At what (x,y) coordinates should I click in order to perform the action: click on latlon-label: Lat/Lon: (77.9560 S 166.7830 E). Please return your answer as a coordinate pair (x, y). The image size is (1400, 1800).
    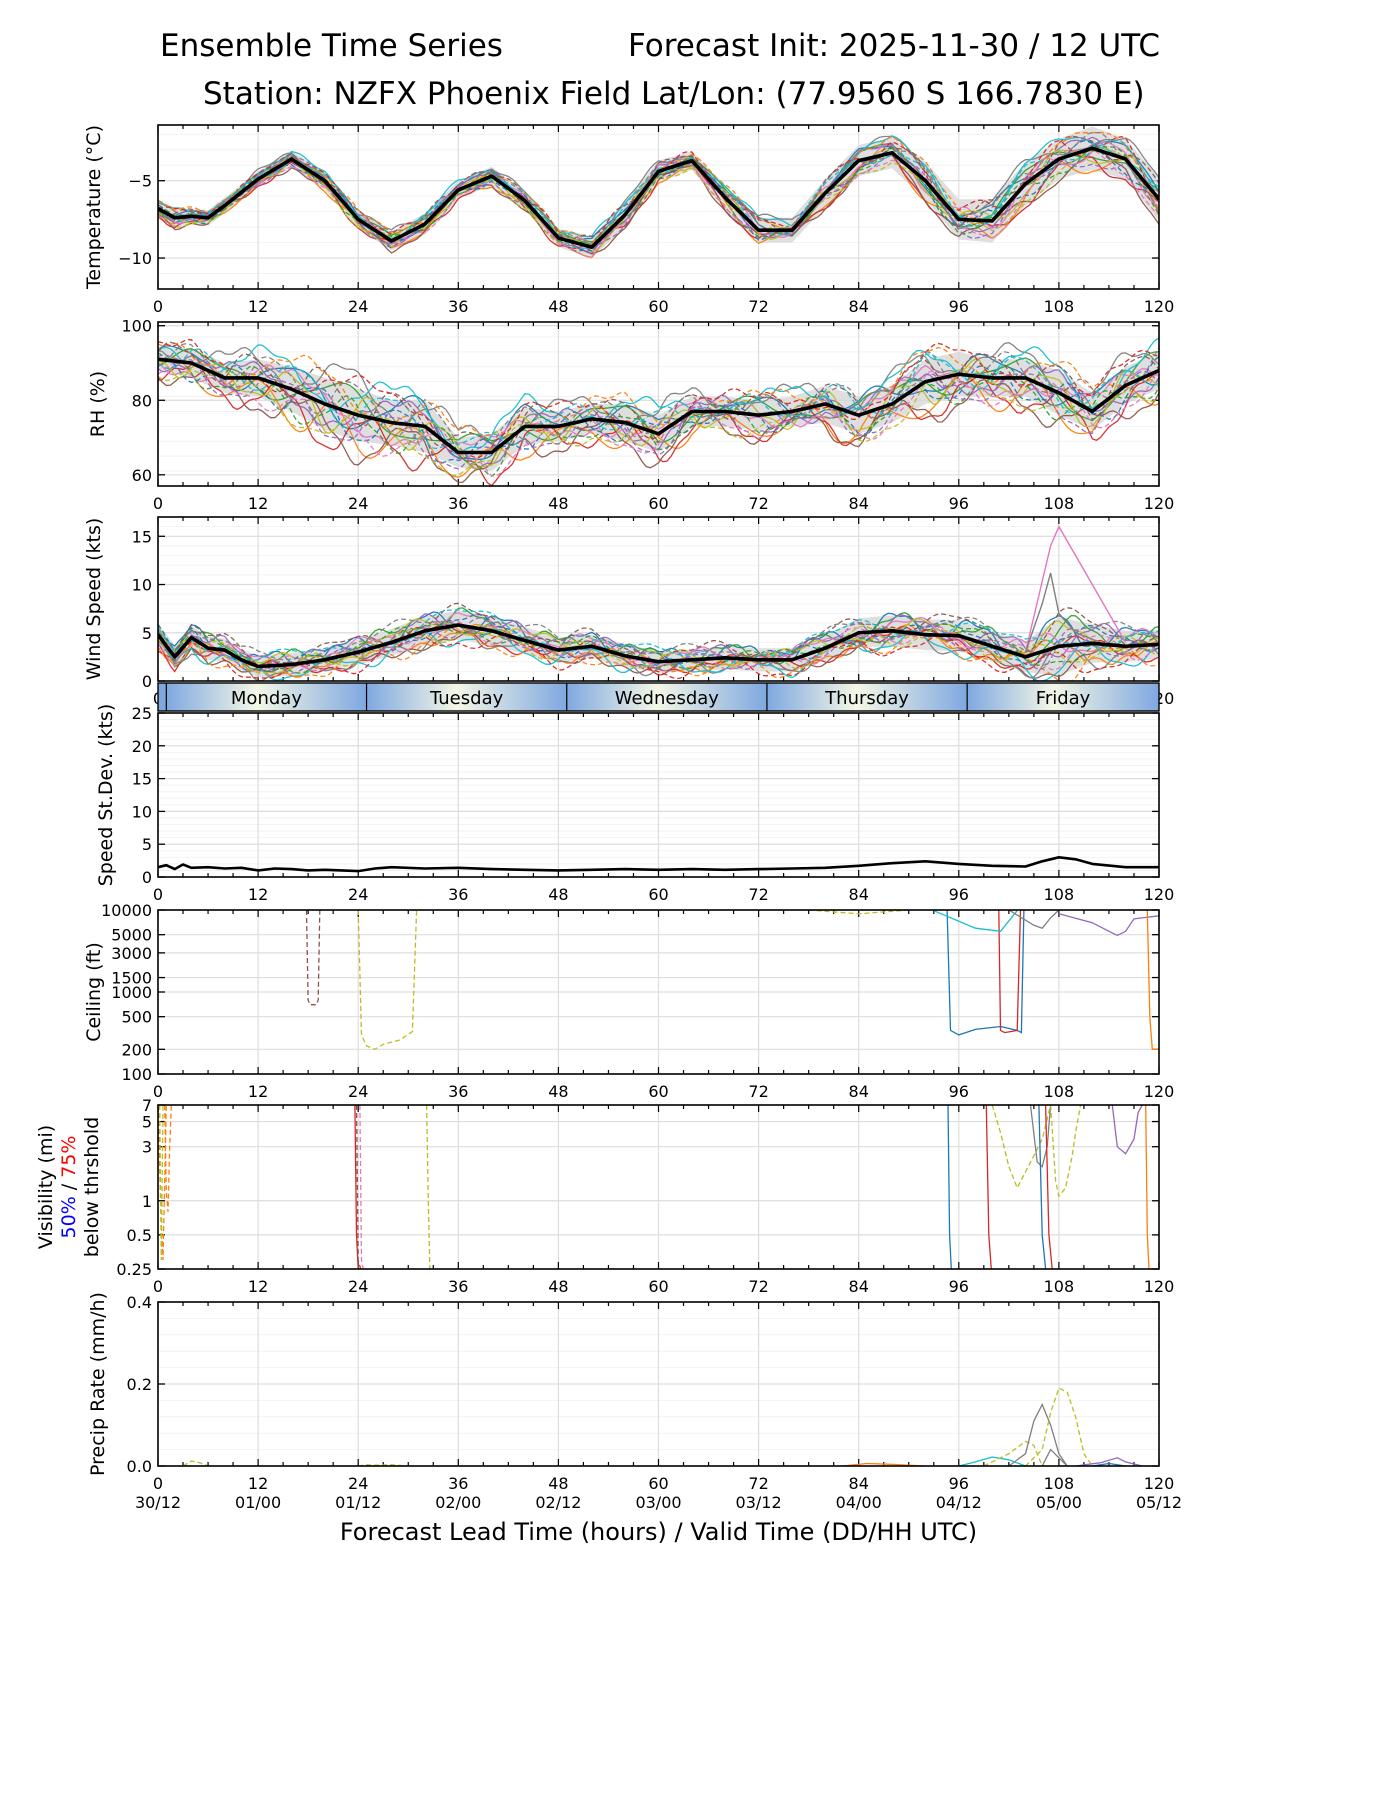
    Looking at the image, I should click on (893, 94).